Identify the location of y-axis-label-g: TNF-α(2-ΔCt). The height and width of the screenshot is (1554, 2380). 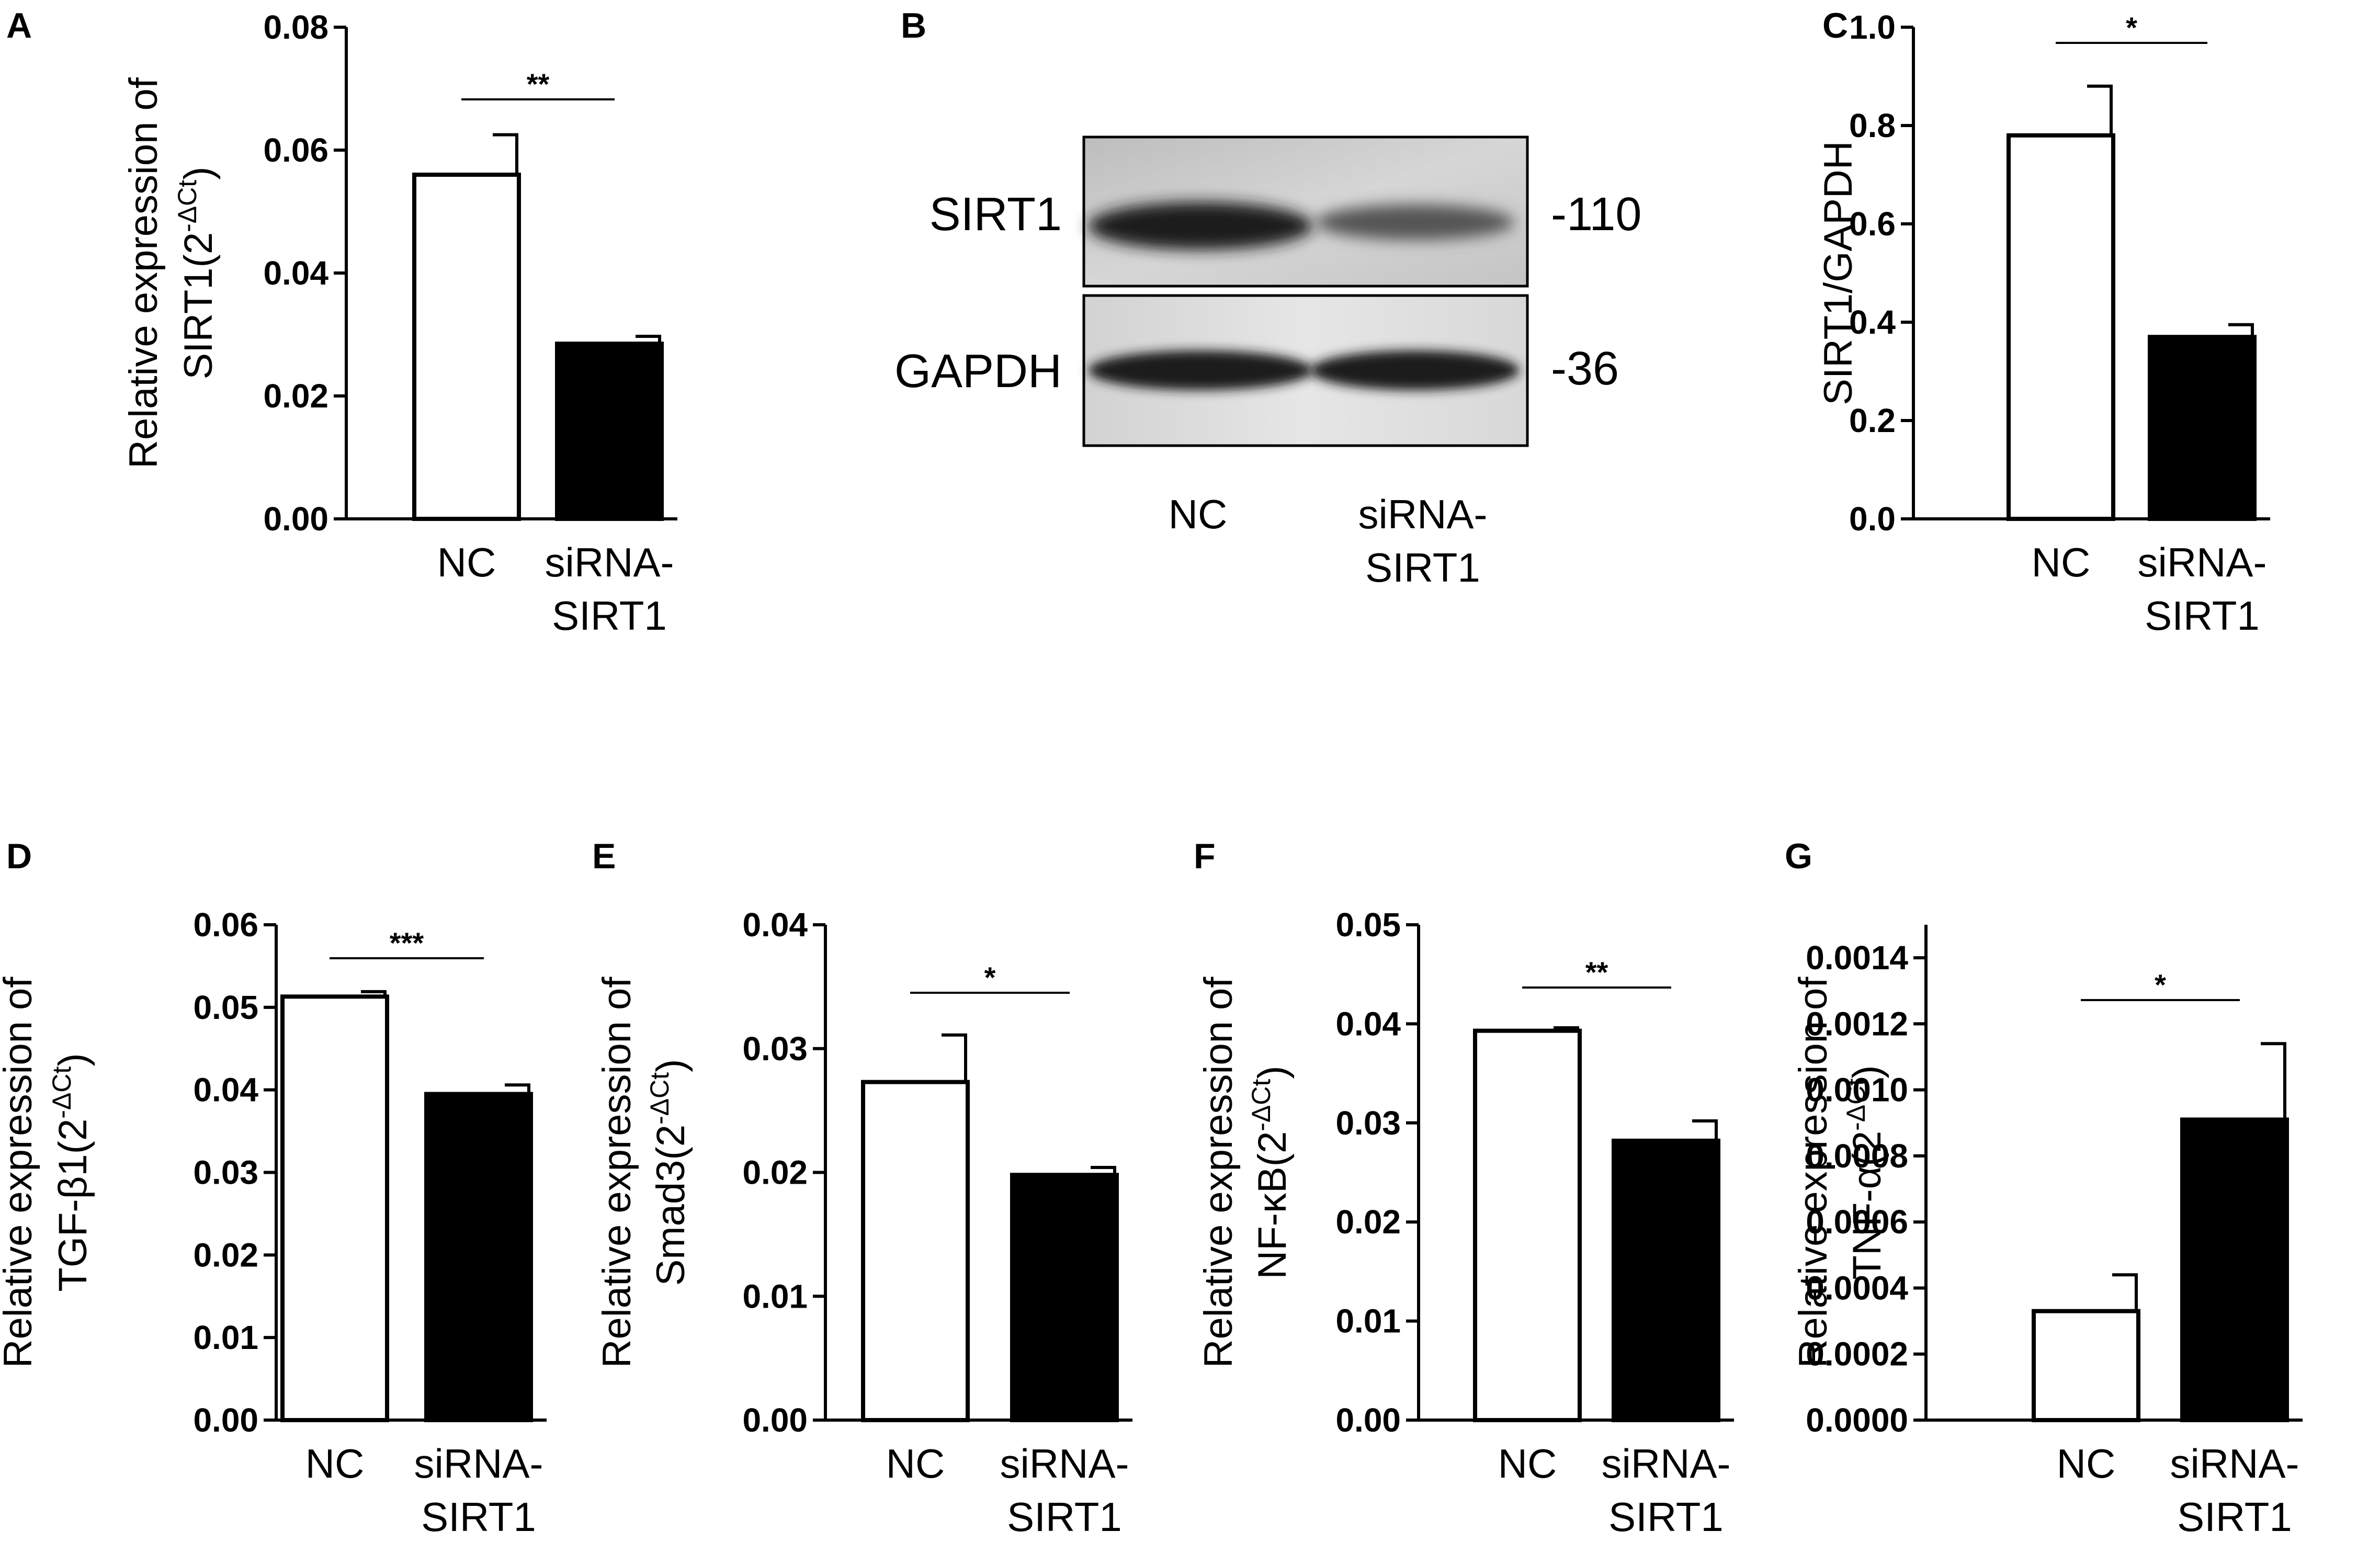
(1865, 1172).